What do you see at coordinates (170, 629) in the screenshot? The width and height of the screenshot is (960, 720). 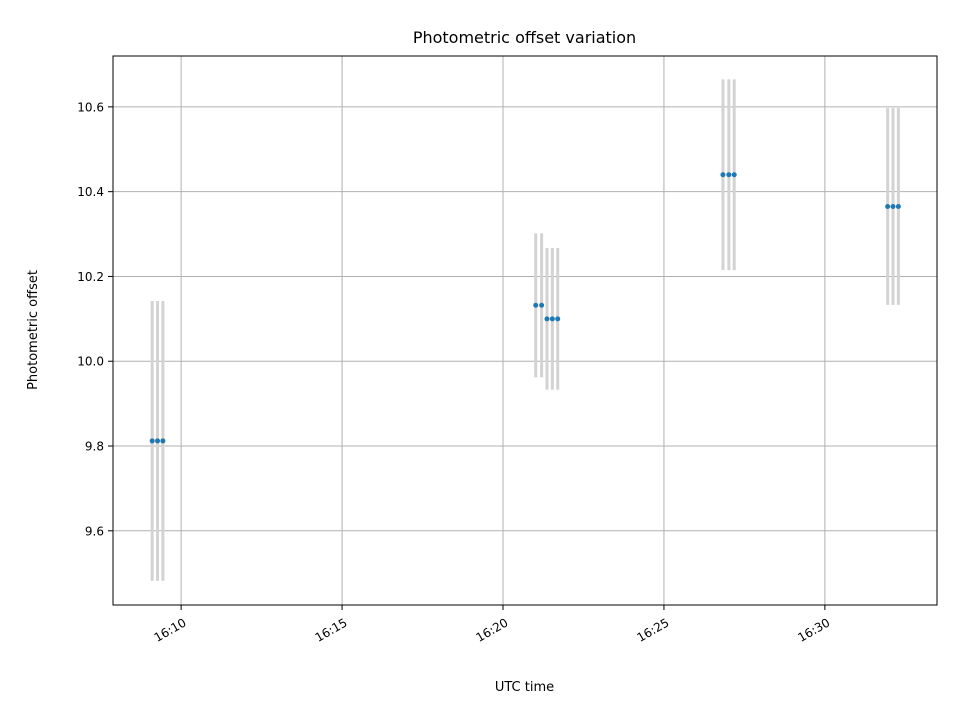 I see `x-tick-label: 16:10` at bounding box center [170, 629].